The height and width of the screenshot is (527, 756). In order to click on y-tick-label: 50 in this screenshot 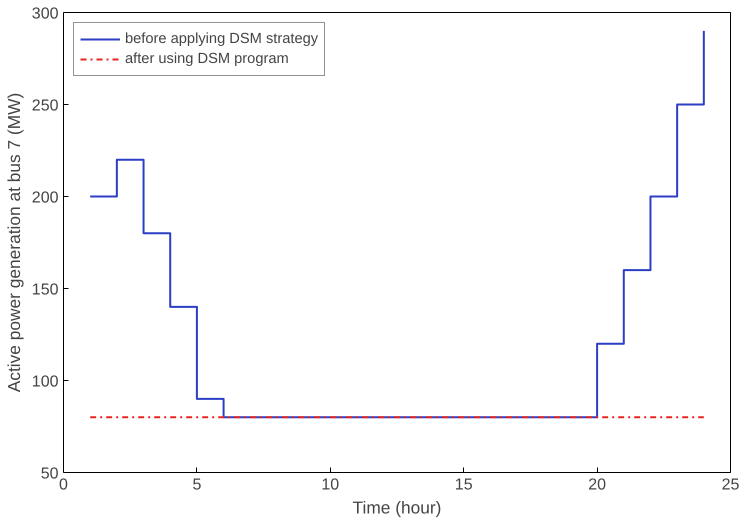, I will do `click(49, 474)`.